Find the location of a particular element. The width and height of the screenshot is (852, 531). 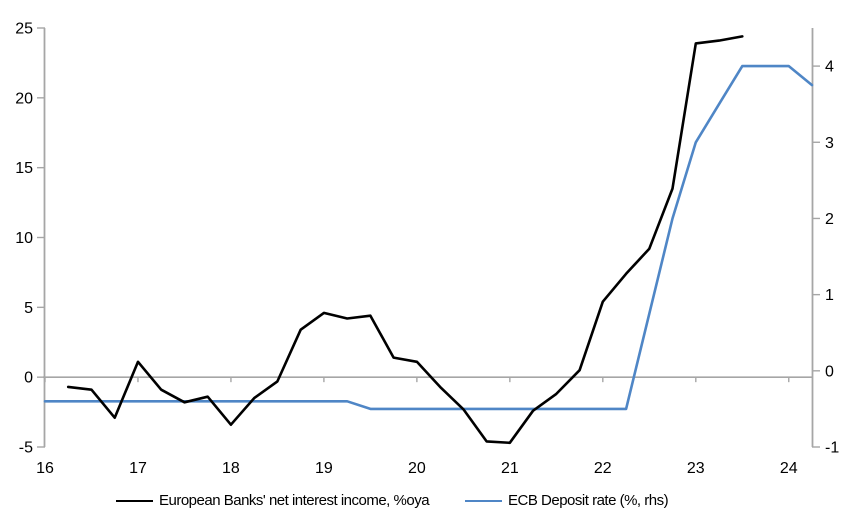

left-axis-label: 10 is located at coordinates (24, 238).